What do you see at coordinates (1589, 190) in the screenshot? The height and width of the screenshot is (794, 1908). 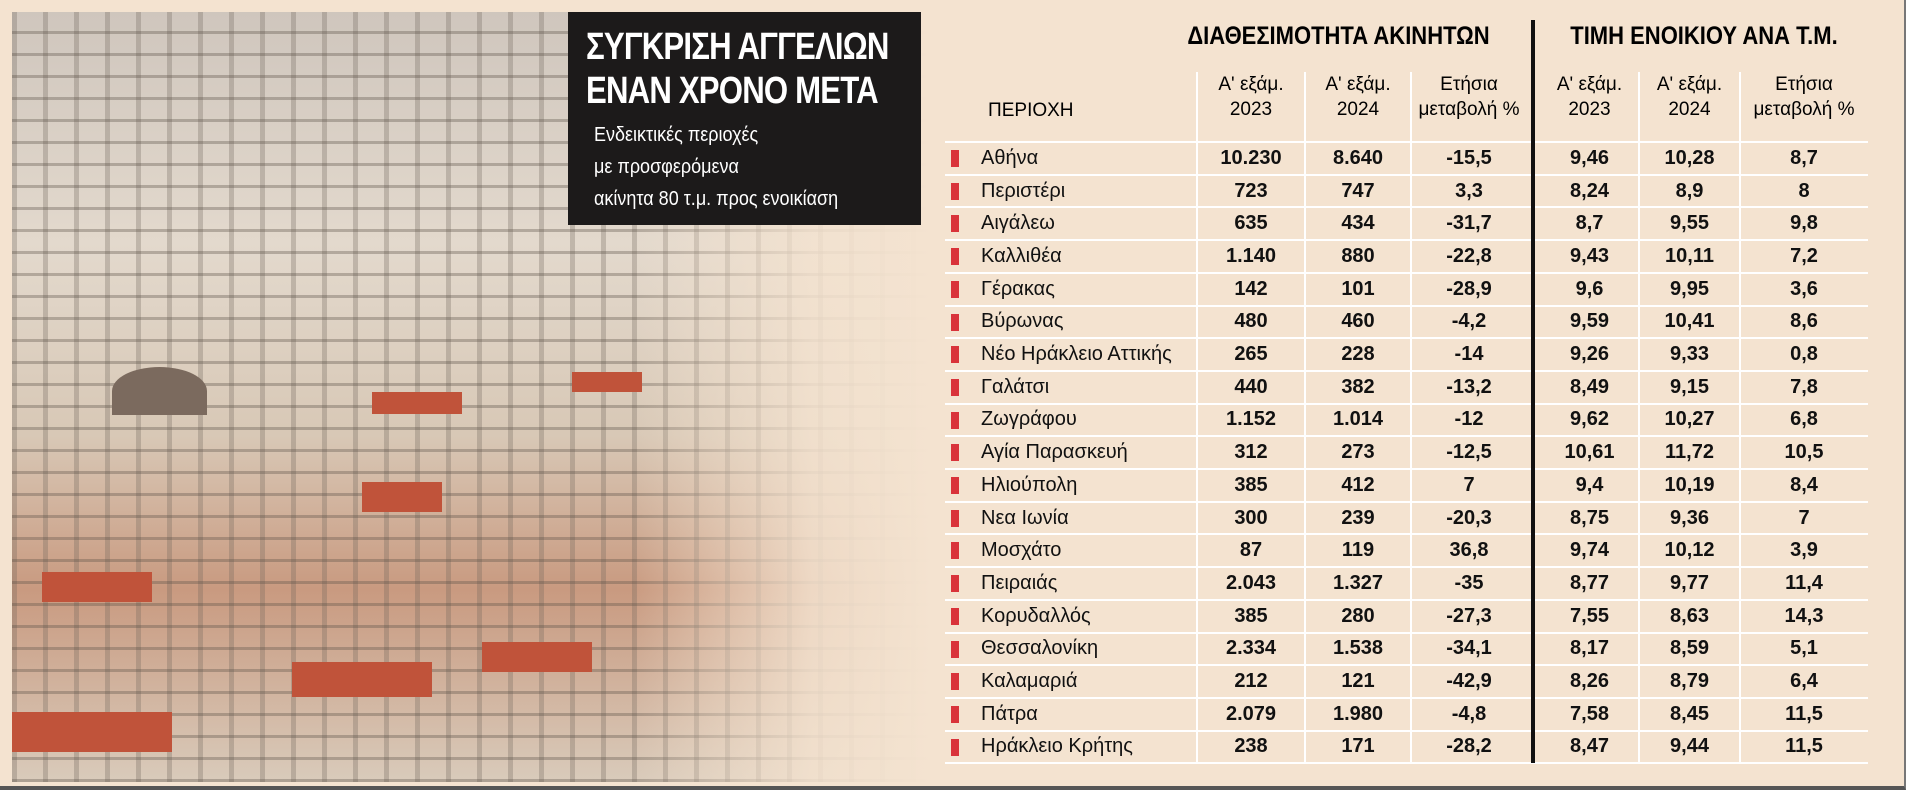 I see `table-value: 8,24` at bounding box center [1589, 190].